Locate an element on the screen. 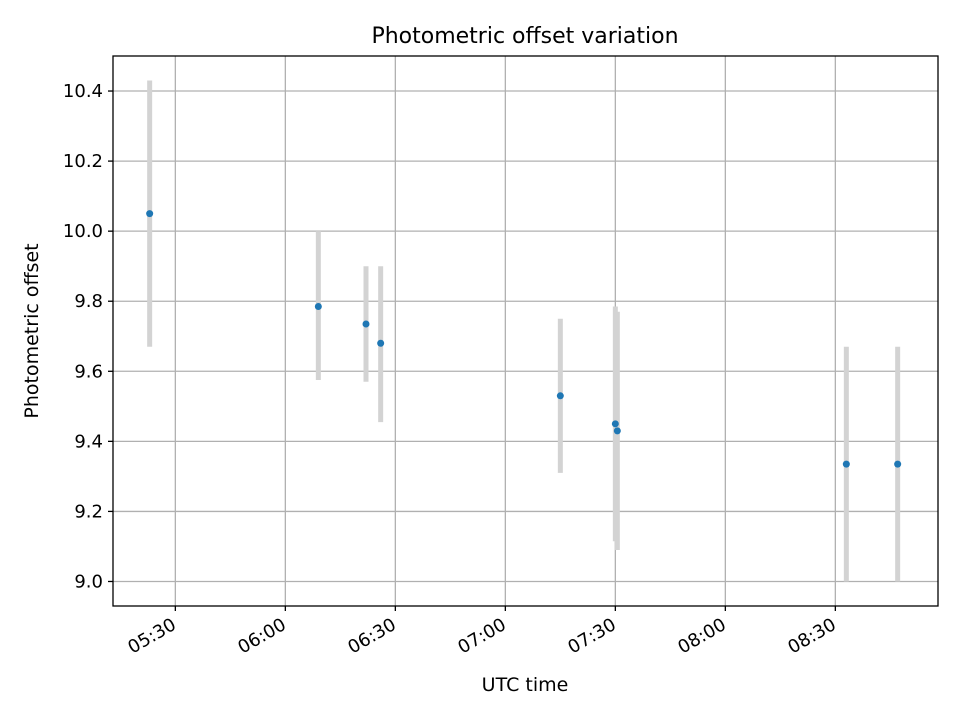  y-tick-label: 10.2 is located at coordinates (83, 161).